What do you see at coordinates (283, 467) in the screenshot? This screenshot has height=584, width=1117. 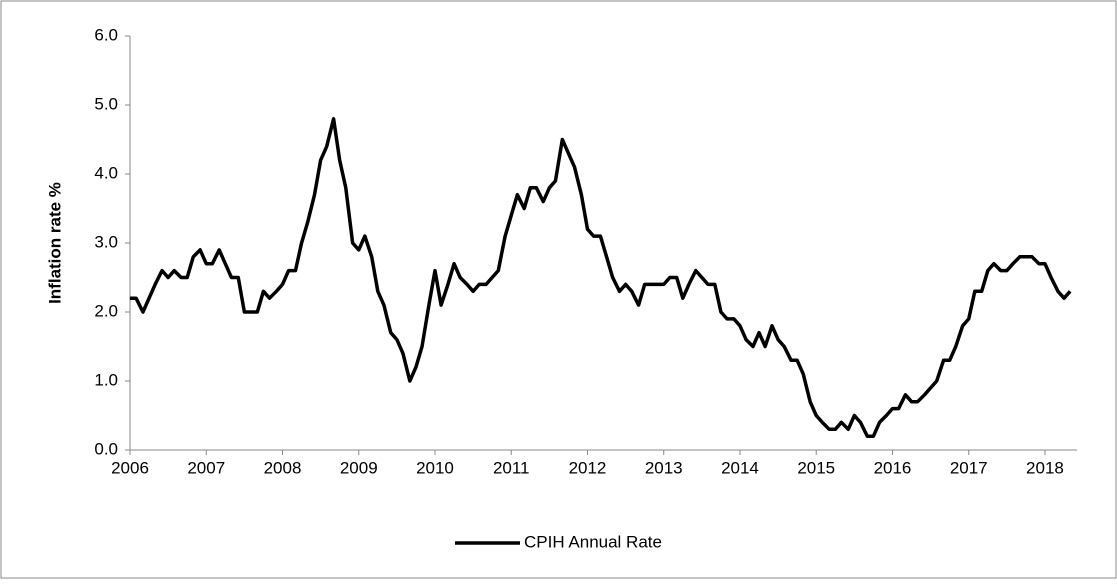 I see `x-tick-label: 2008` at bounding box center [283, 467].